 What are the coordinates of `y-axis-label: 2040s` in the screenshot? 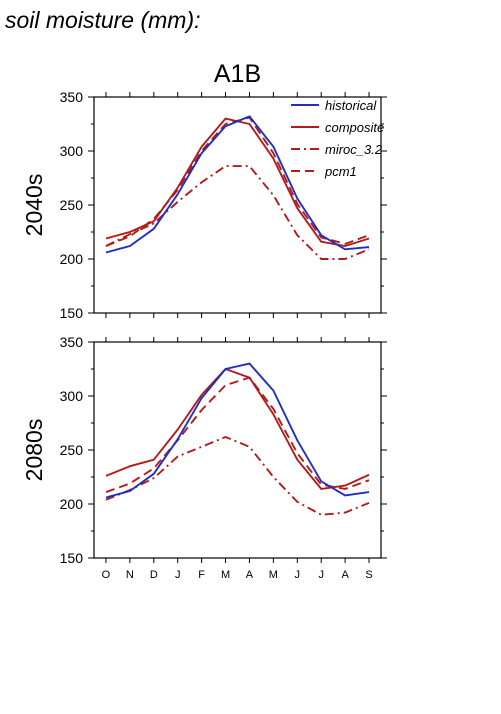 It's located at (34, 205).